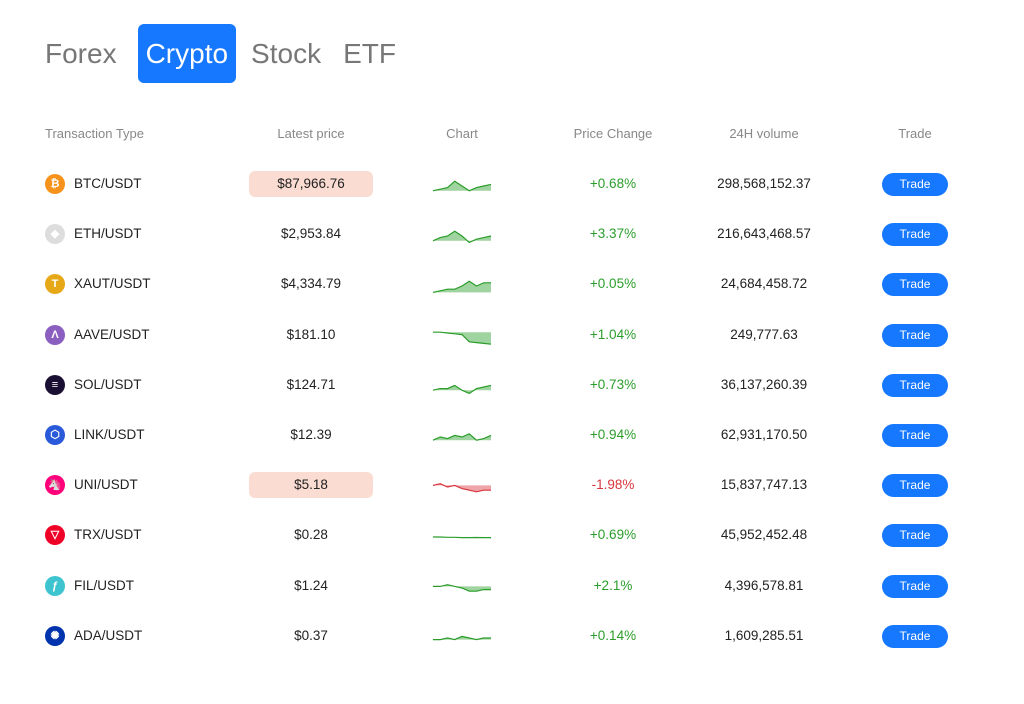 This screenshot has height=704, width=1024. What do you see at coordinates (764, 535) in the screenshot?
I see `volume-24h: 45,952,452.48` at bounding box center [764, 535].